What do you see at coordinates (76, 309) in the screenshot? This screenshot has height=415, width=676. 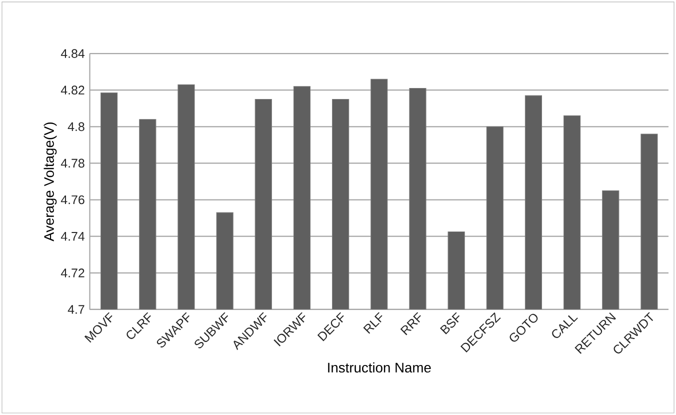 I see `y-tick-label: 4.7` at bounding box center [76, 309].